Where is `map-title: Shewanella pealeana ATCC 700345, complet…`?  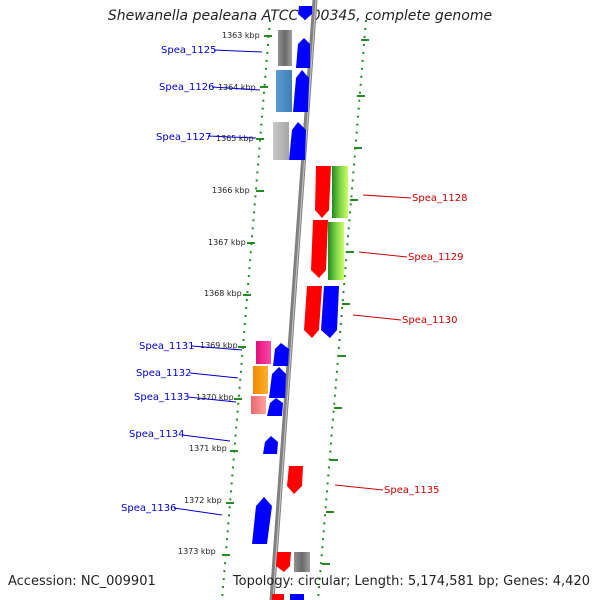 map-title: Shewanella pealeana ATCC 700345, complet… is located at coordinates (300, 16).